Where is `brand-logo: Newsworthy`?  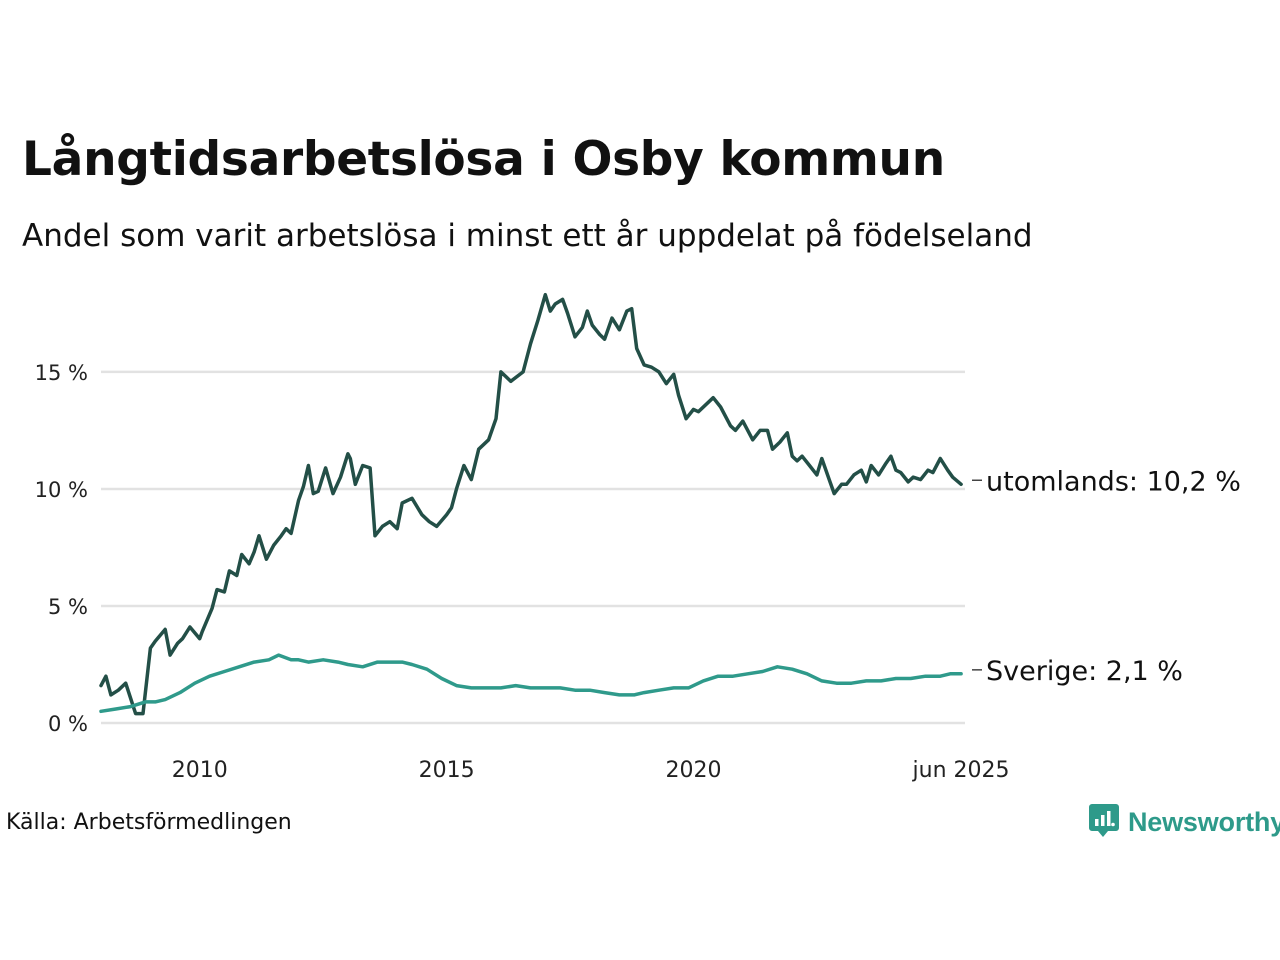 brand-logo: Newsworthy is located at coordinates (1184, 822).